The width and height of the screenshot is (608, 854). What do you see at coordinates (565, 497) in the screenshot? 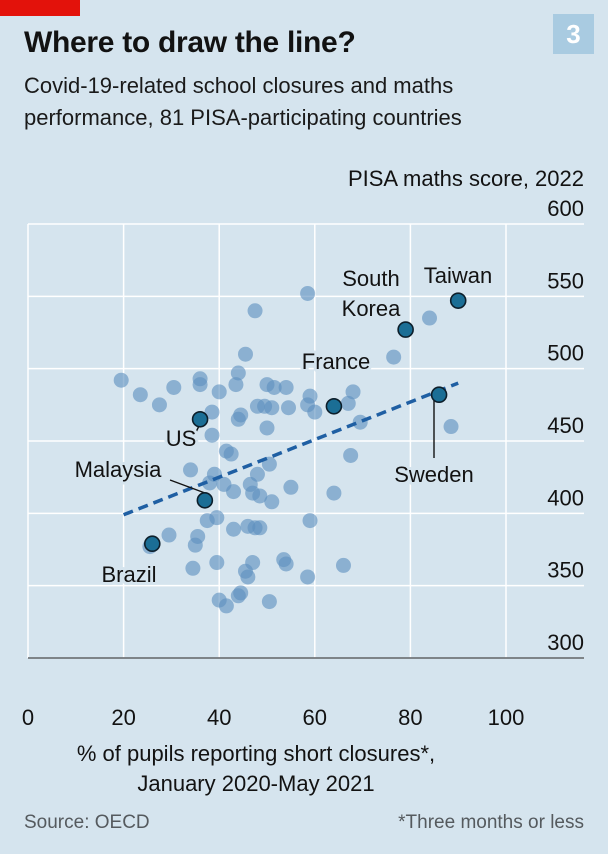
I see `y-tick-label: 400` at bounding box center [565, 497].